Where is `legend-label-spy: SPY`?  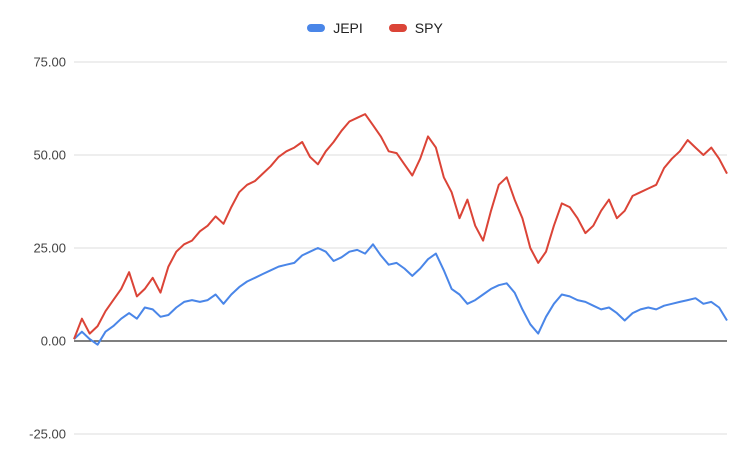 legend-label-spy: SPY is located at coordinates (428, 28).